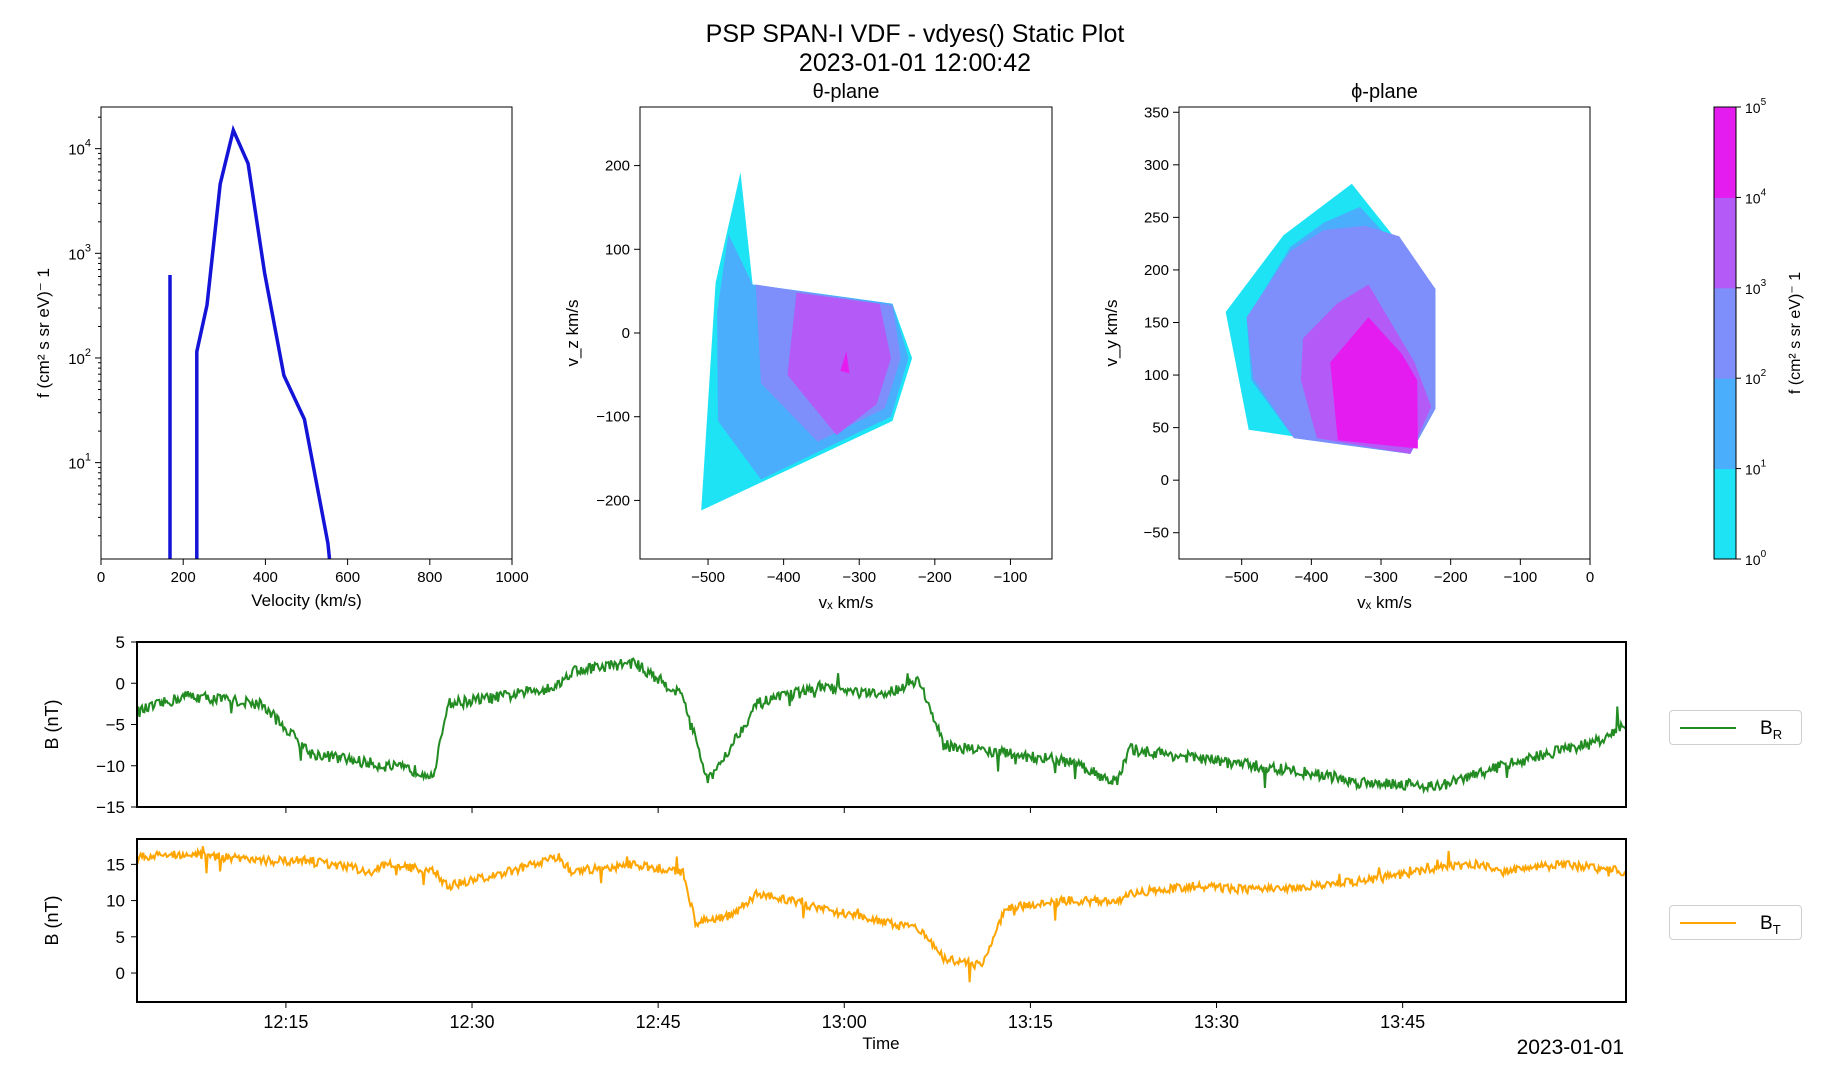  I want to click on colorbar: 10⁰ 10¹ 10² 10³ 10⁴ 10⁵ f (cm² s sr eV)⁻ 1, so click(1758, 332).